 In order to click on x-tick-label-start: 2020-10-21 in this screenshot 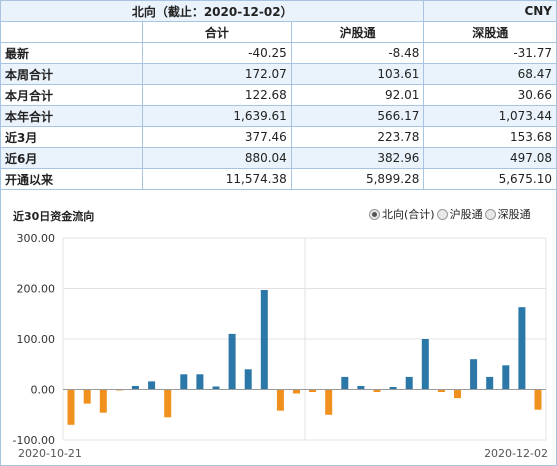, I will do `click(50, 453)`.